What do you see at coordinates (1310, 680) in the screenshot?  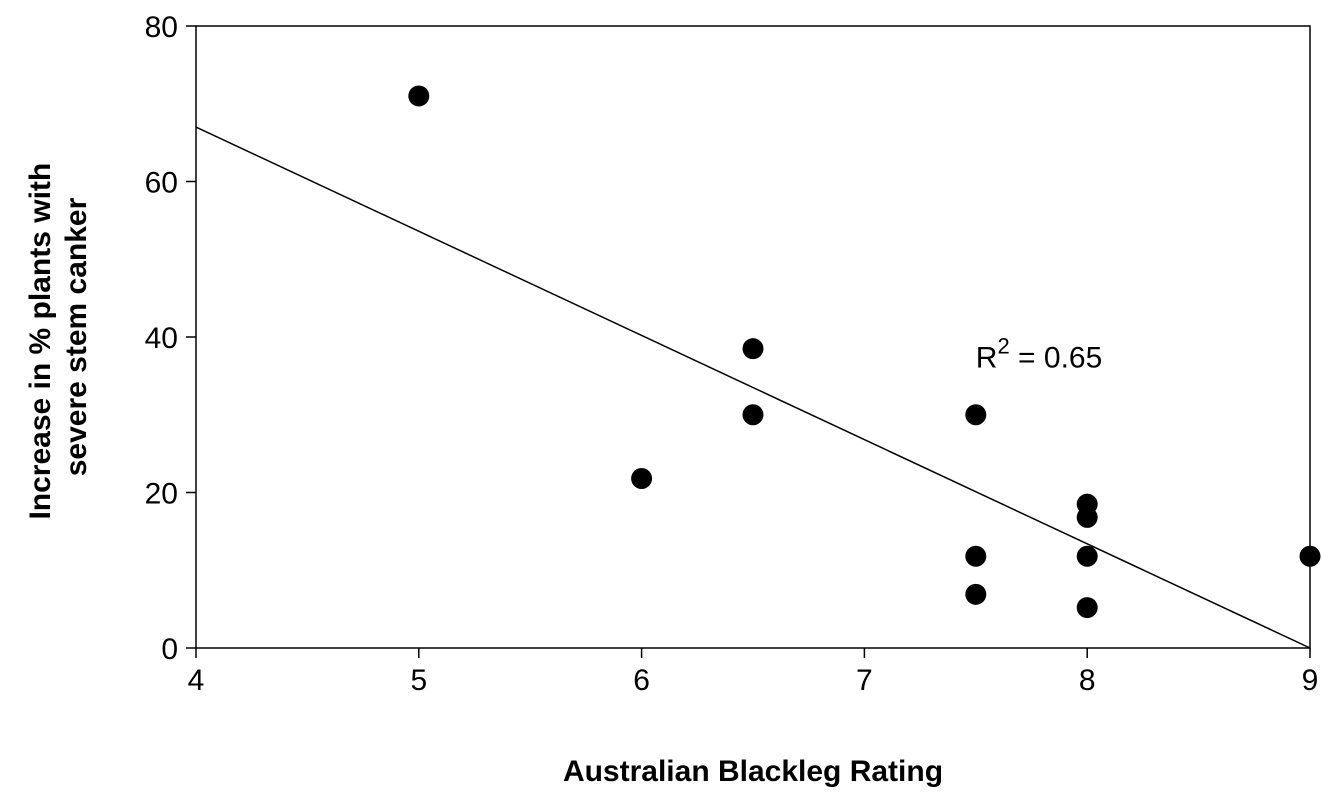 I see `x-tick-label: 9` at bounding box center [1310, 680].